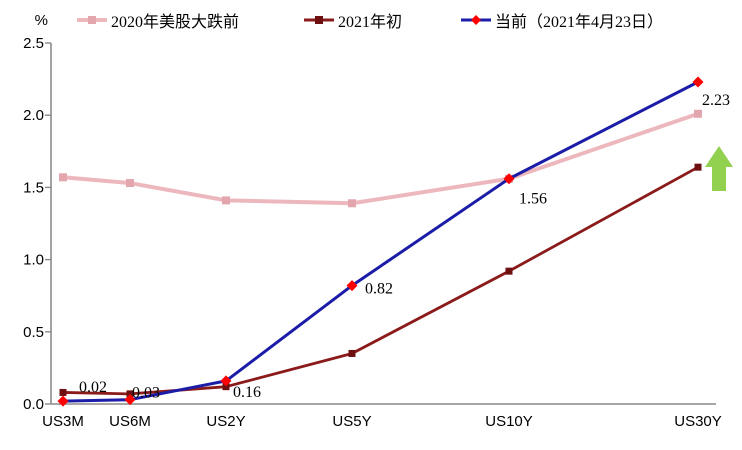 The image size is (742, 450). I want to click on legend-label: 当前（2021年4月23日）, so click(579, 22).